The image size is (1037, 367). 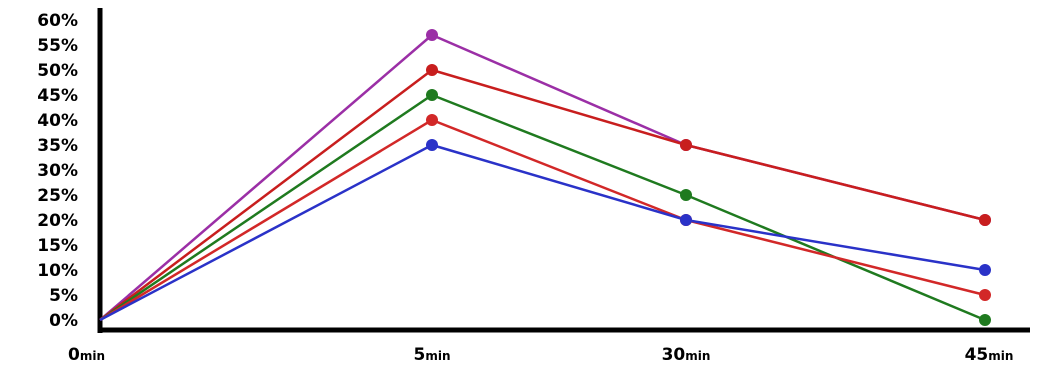 I want to click on y-tick-label: 15%, so click(x=57, y=246).